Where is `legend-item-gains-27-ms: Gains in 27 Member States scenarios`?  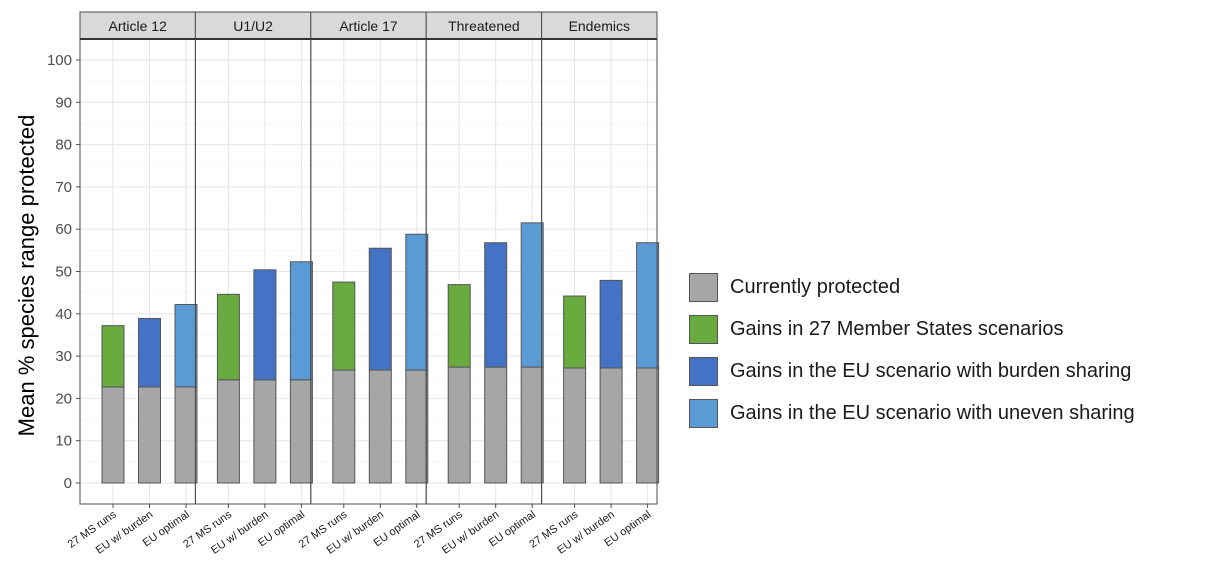
legend-item-gains-27-ms: Gains in 27 Member States scenarios is located at coordinates (912, 329).